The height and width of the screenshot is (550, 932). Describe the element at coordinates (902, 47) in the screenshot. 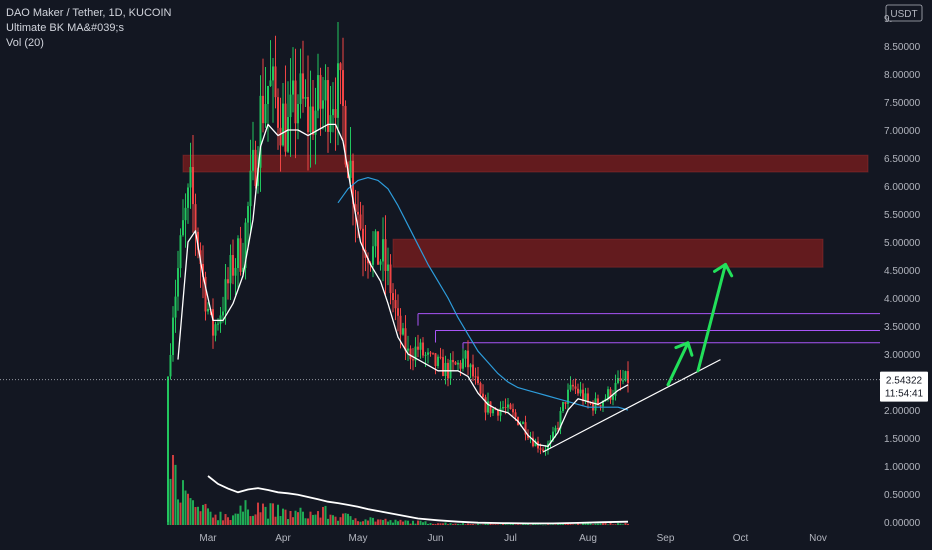

I see `price-tick: 8.50000` at that location.